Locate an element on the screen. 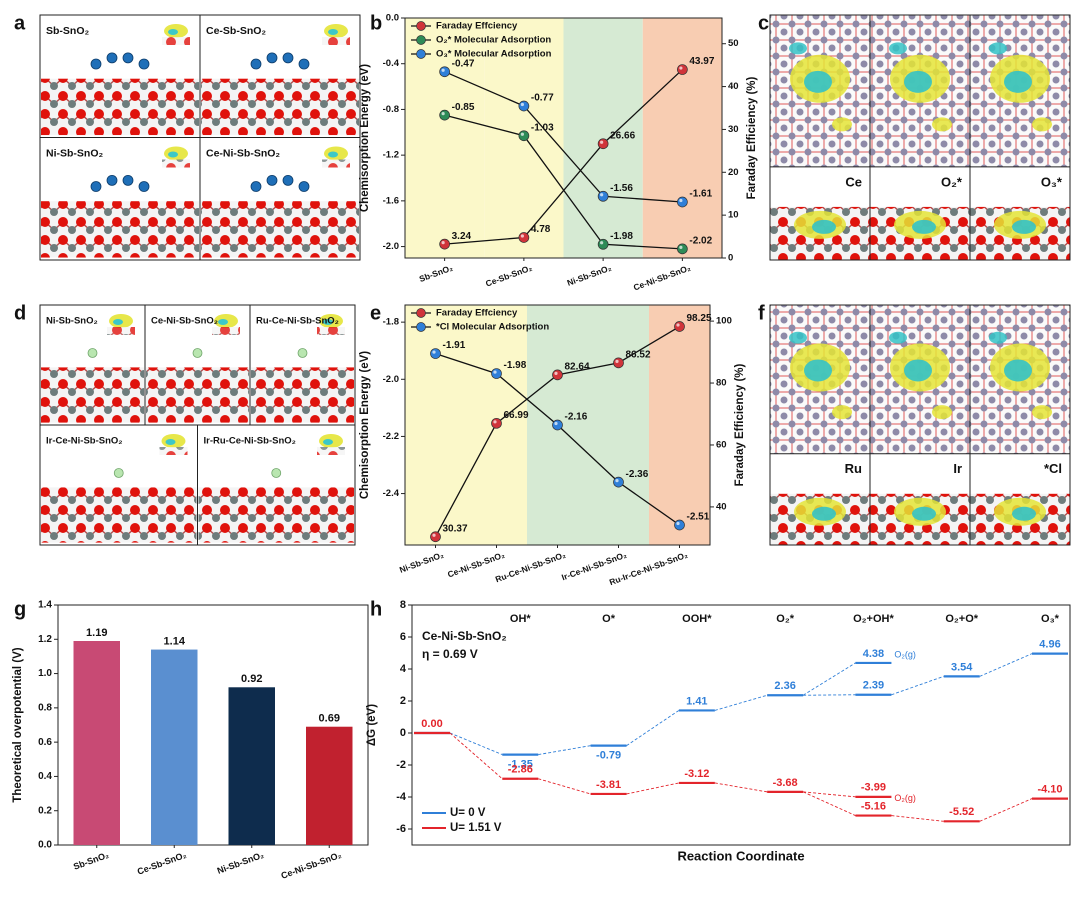  y-tick-label: -4 is located at coordinates (401, 797).